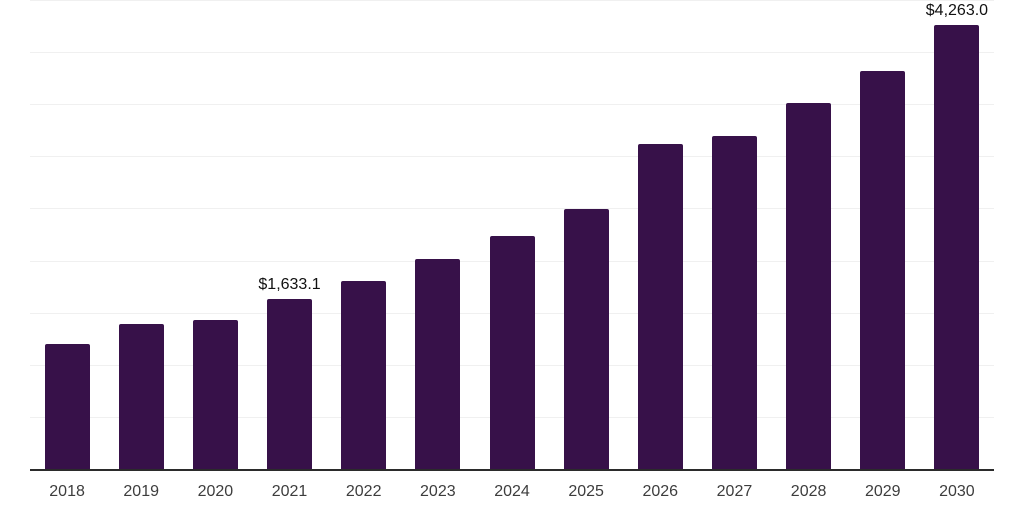 The width and height of the screenshot is (1024, 512). I want to click on bar-2027, so click(734, 302).